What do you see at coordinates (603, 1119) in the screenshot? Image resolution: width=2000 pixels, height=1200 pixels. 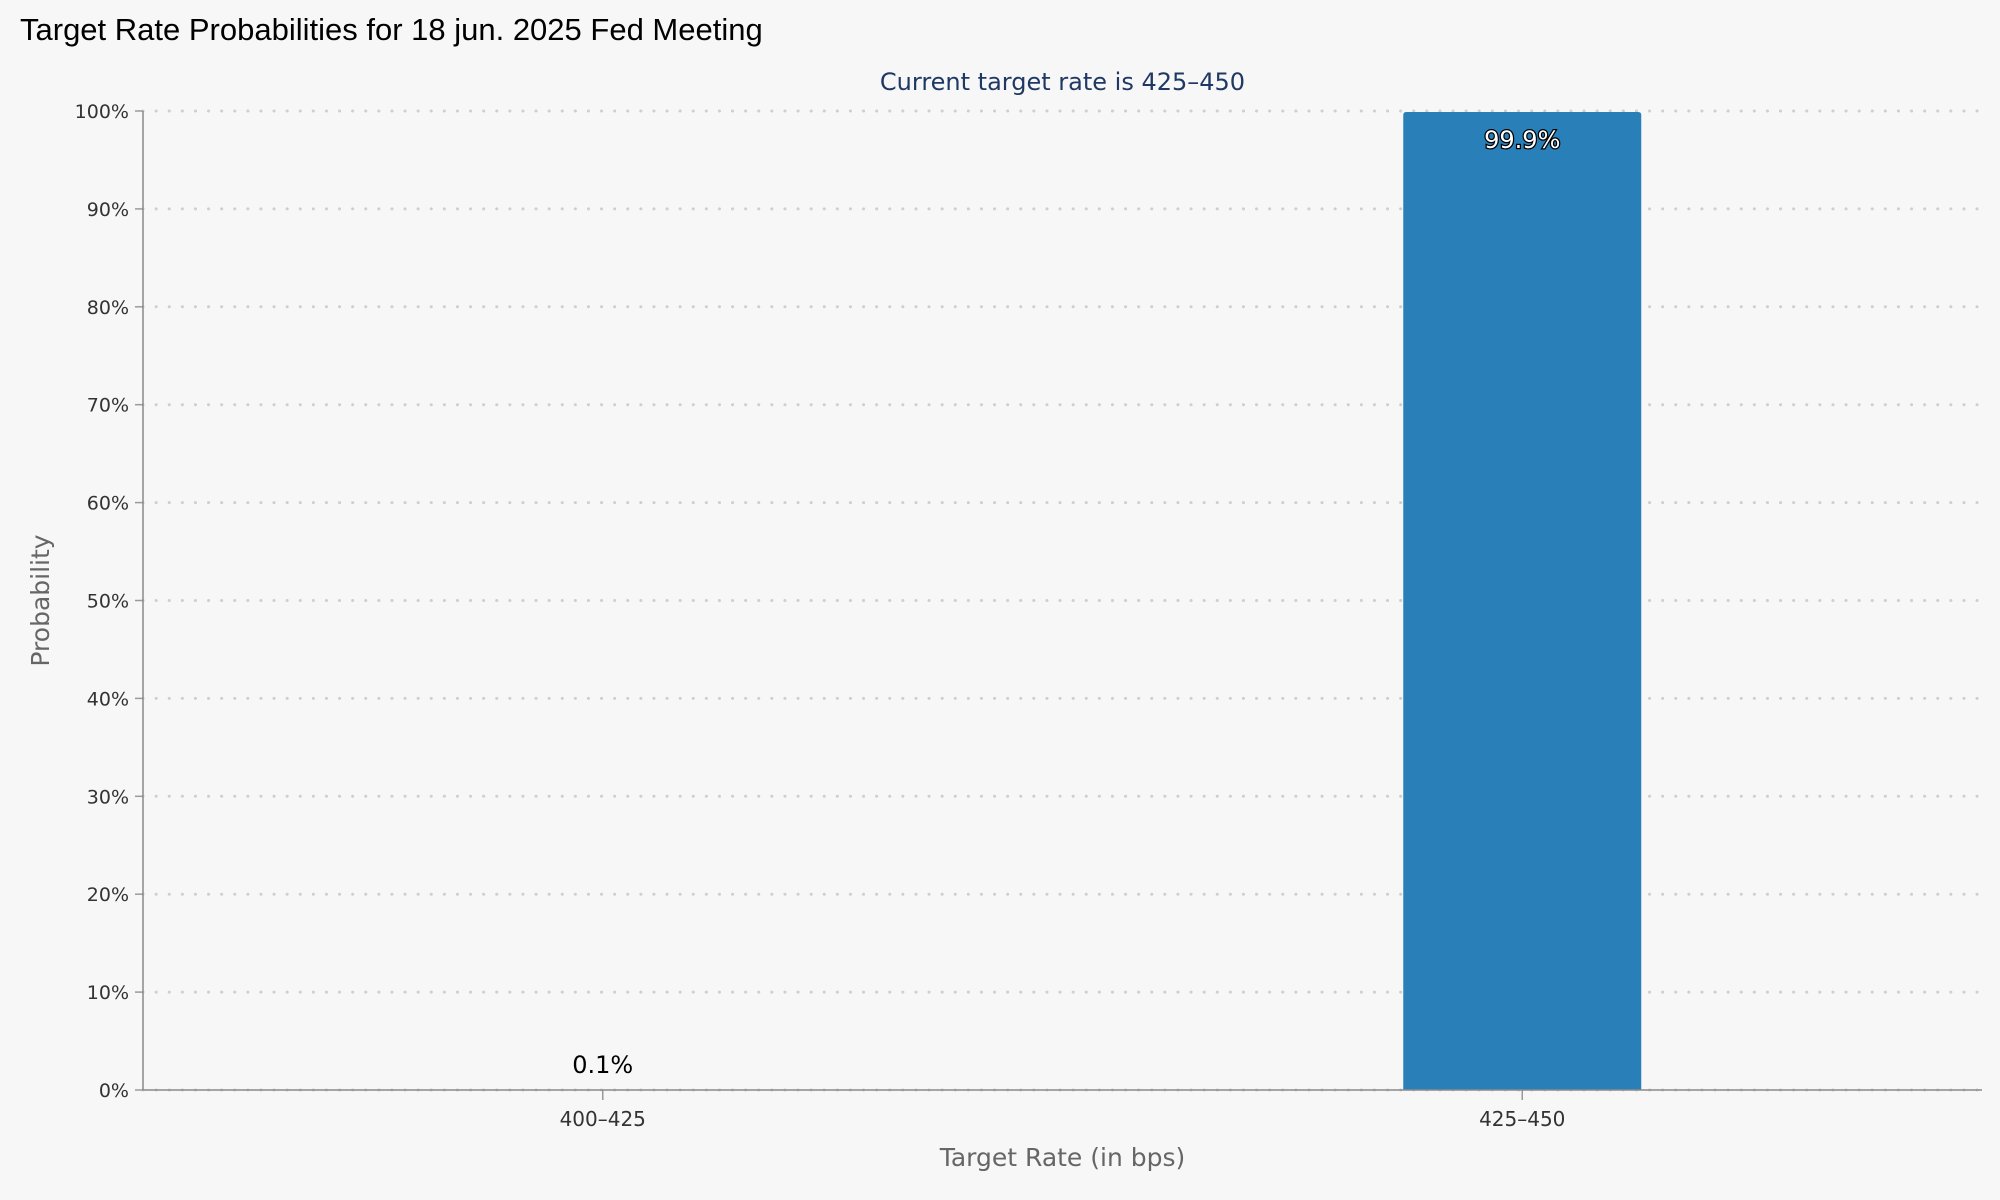 I see `x-tick-label: 400–425` at bounding box center [603, 1119].